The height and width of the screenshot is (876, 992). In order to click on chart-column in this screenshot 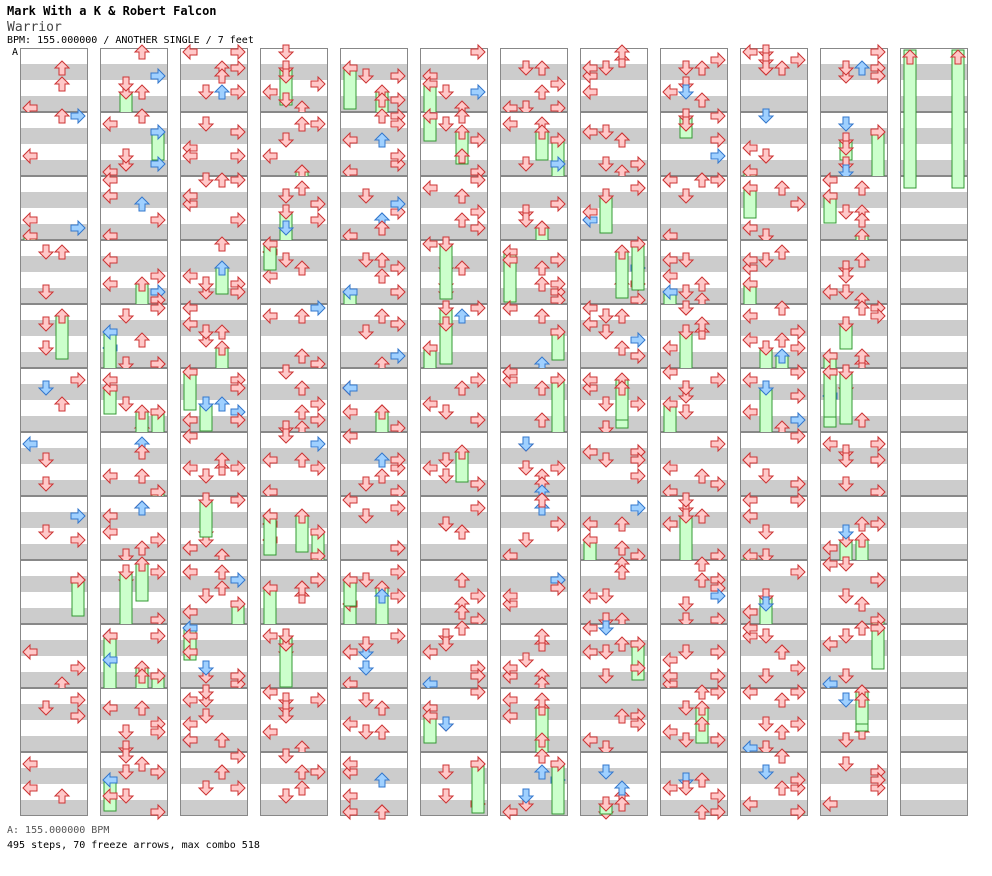, I will do `click(774, 432)`.